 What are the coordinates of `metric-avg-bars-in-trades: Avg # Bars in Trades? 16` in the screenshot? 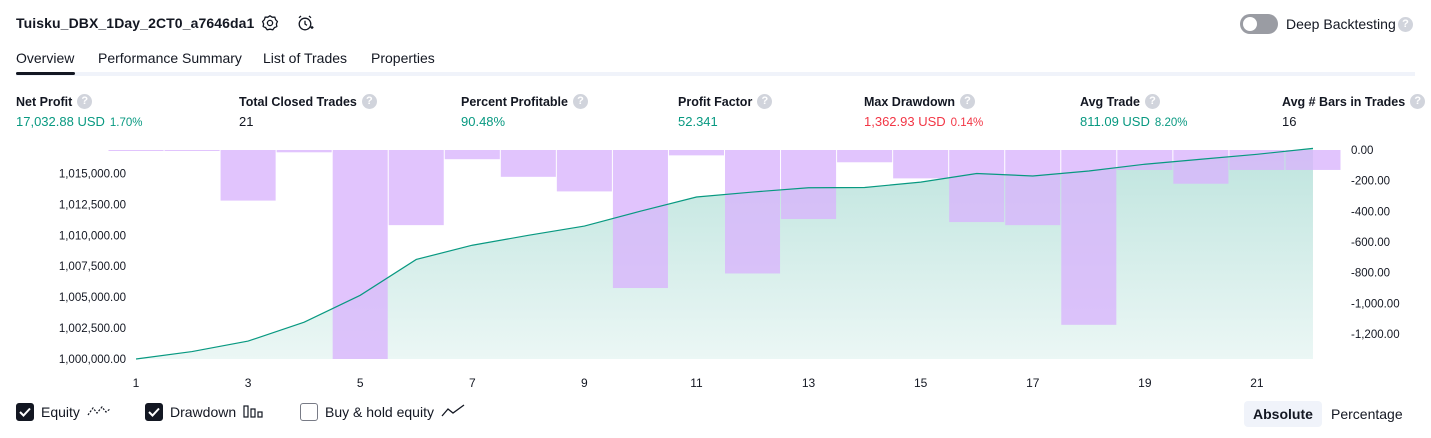 It's located at (1354, 111).